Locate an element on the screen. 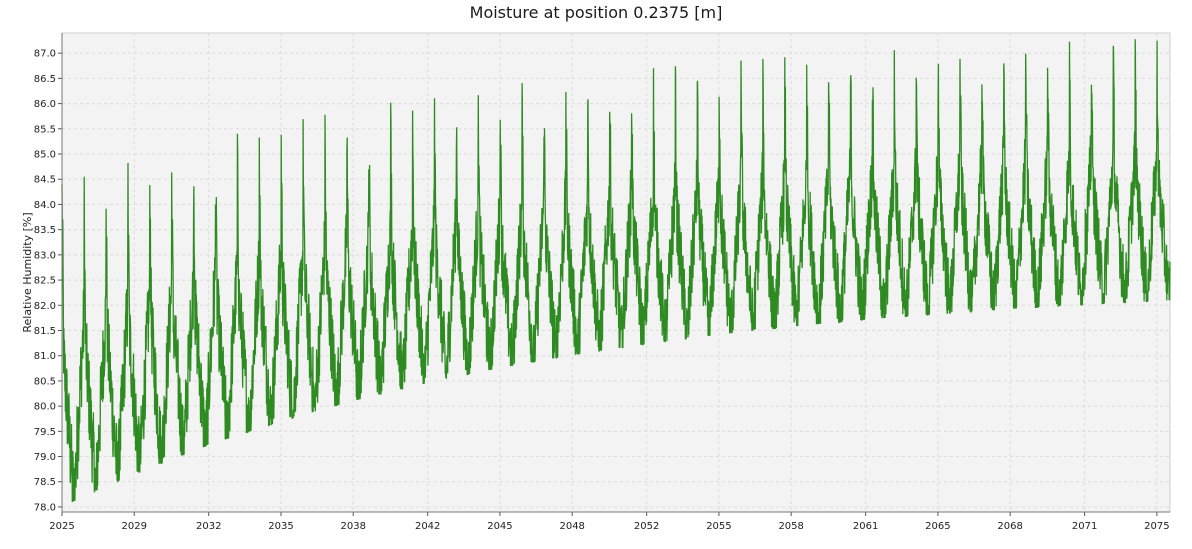 This screenshot has height=549, width=1192. x-tick-label: 2058 is located at coordinates (790, 526).